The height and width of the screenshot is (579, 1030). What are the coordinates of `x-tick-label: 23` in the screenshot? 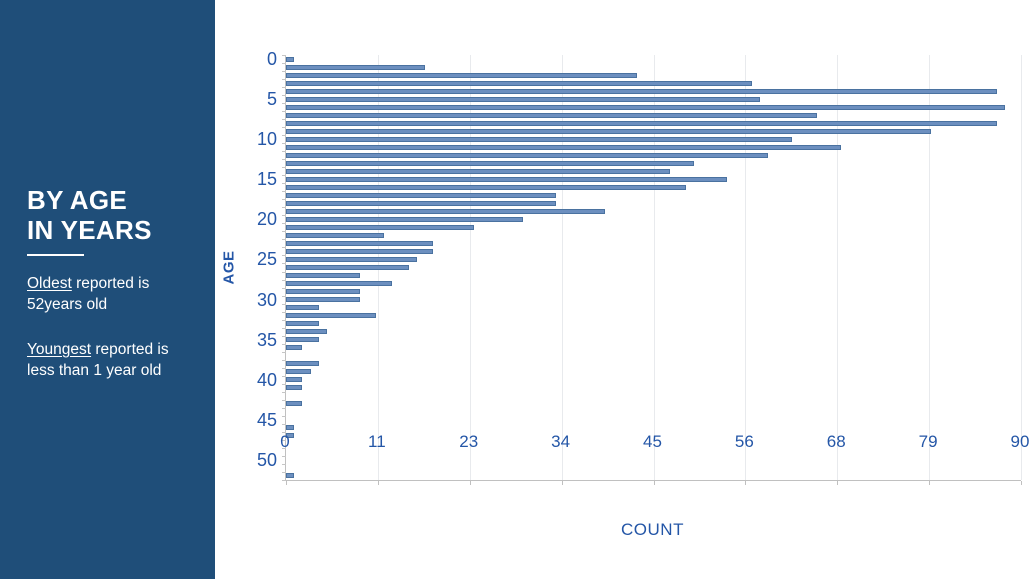 It's located at (469, 441).